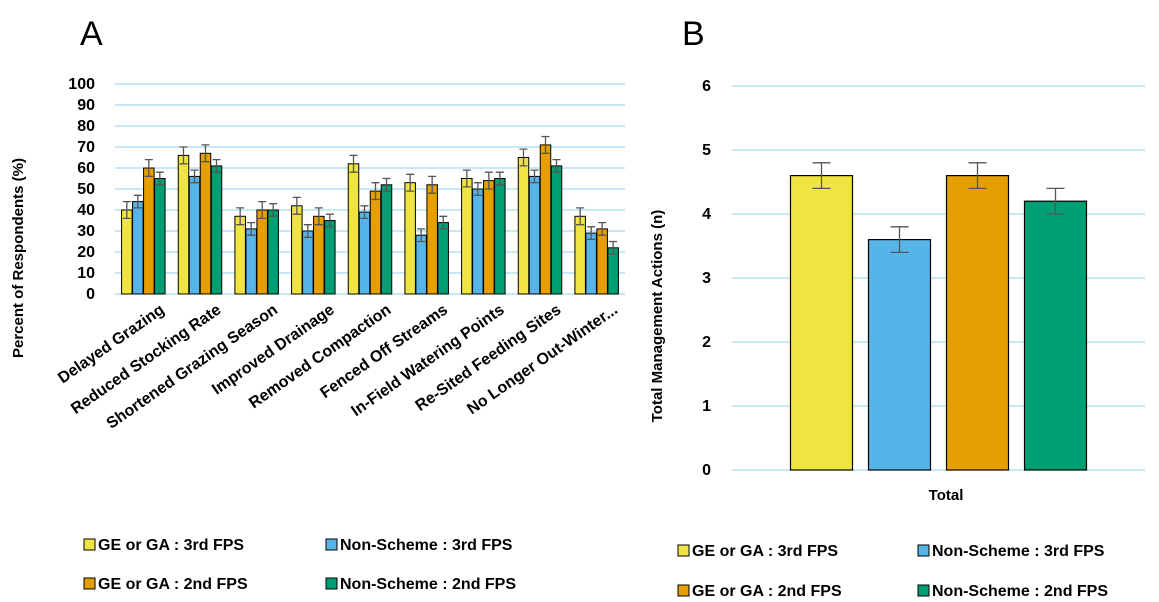  What do you see at coordinates (90, 294) in the screenshot?
I see `y-tick-label: 0` at bounding box center [90, 294].